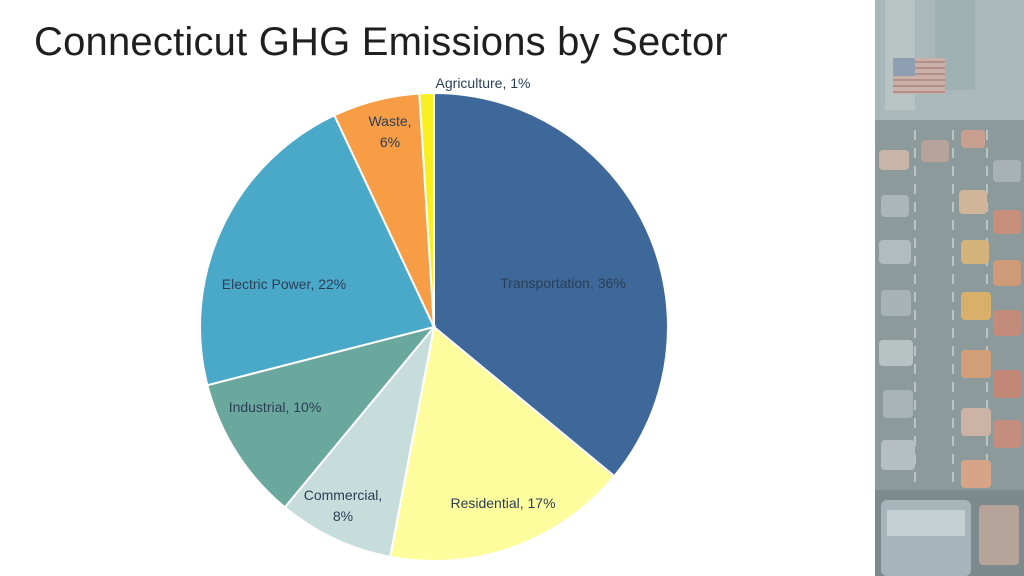 The height and width of the screenshot is (576, 1024). I want to click on pie-slice-industrial, so click(321, 417).